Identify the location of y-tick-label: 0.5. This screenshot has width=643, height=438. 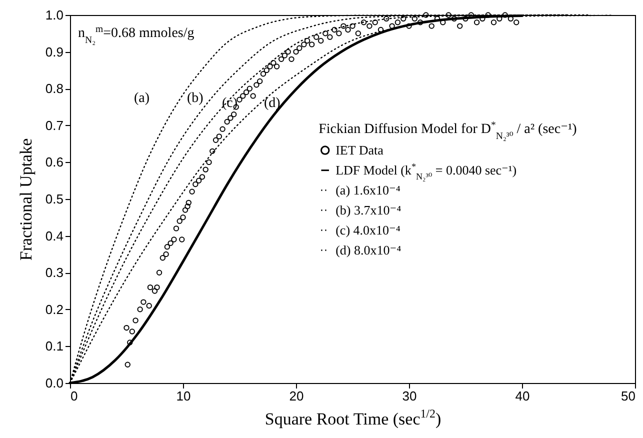
(54, 199).